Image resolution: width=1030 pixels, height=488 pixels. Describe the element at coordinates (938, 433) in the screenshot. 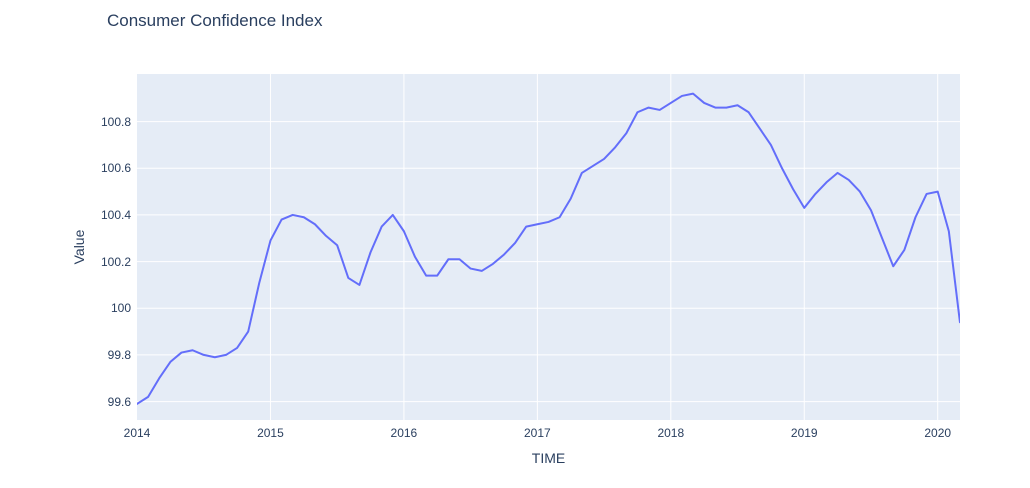

I see `x-tick-label: 2020` at that location.